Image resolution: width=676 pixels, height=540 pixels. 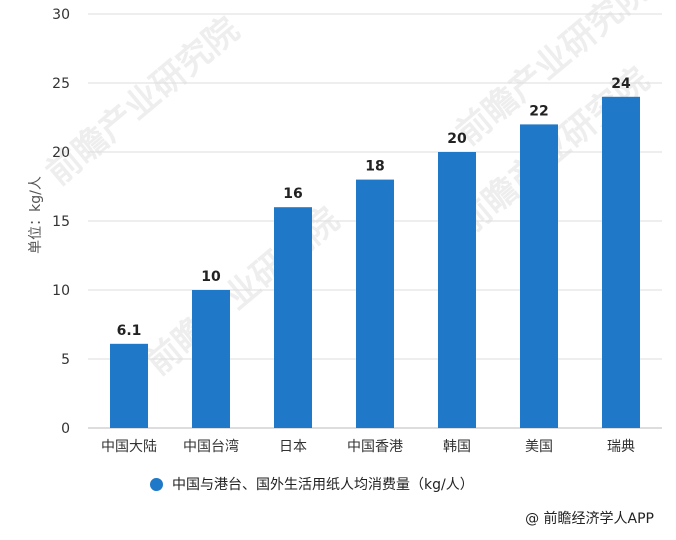 I want to click on data-label: 20, so click(x=457, y=139).